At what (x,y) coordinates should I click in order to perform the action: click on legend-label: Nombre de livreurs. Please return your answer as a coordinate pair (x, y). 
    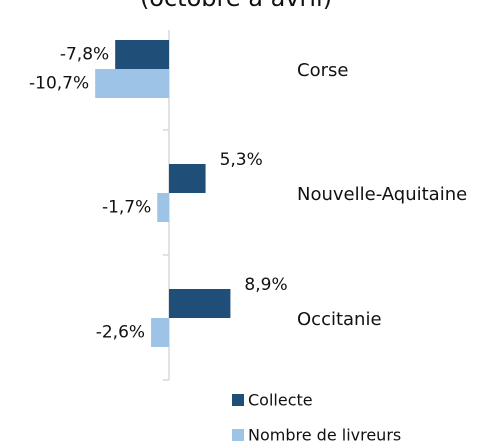
    Looking at the image, I should click on (324, 435).